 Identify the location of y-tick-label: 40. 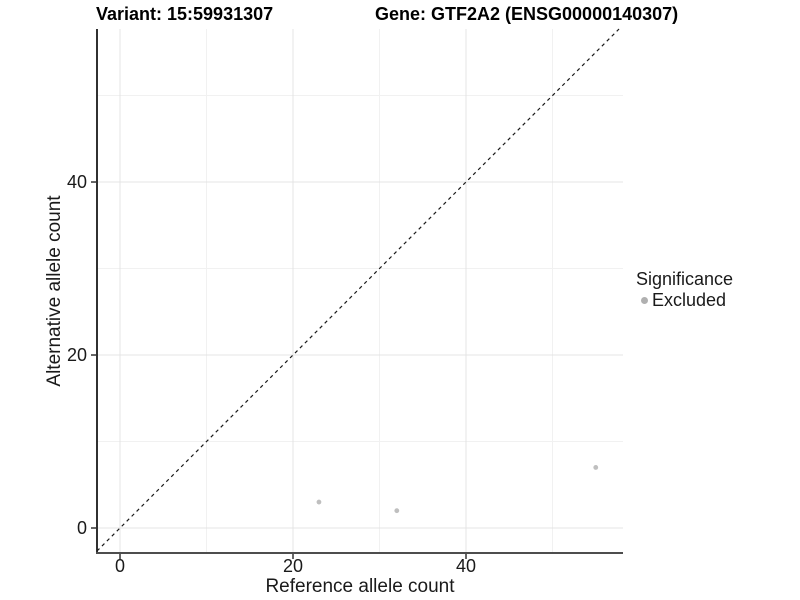
(77, 182).